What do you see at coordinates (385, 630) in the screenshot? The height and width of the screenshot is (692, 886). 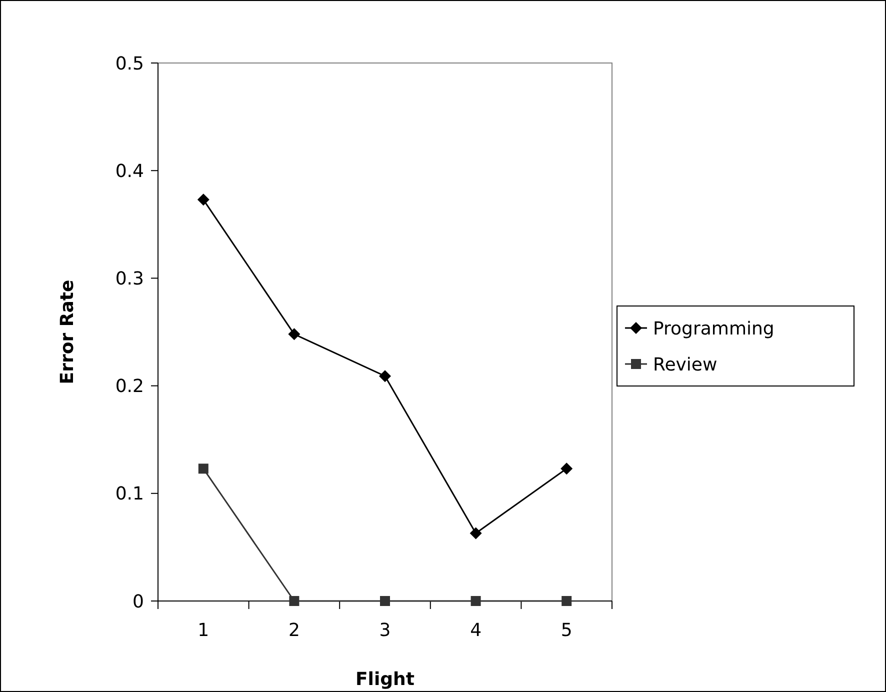 I see `x-tick-label: 3` at bounding box center [385, 630].